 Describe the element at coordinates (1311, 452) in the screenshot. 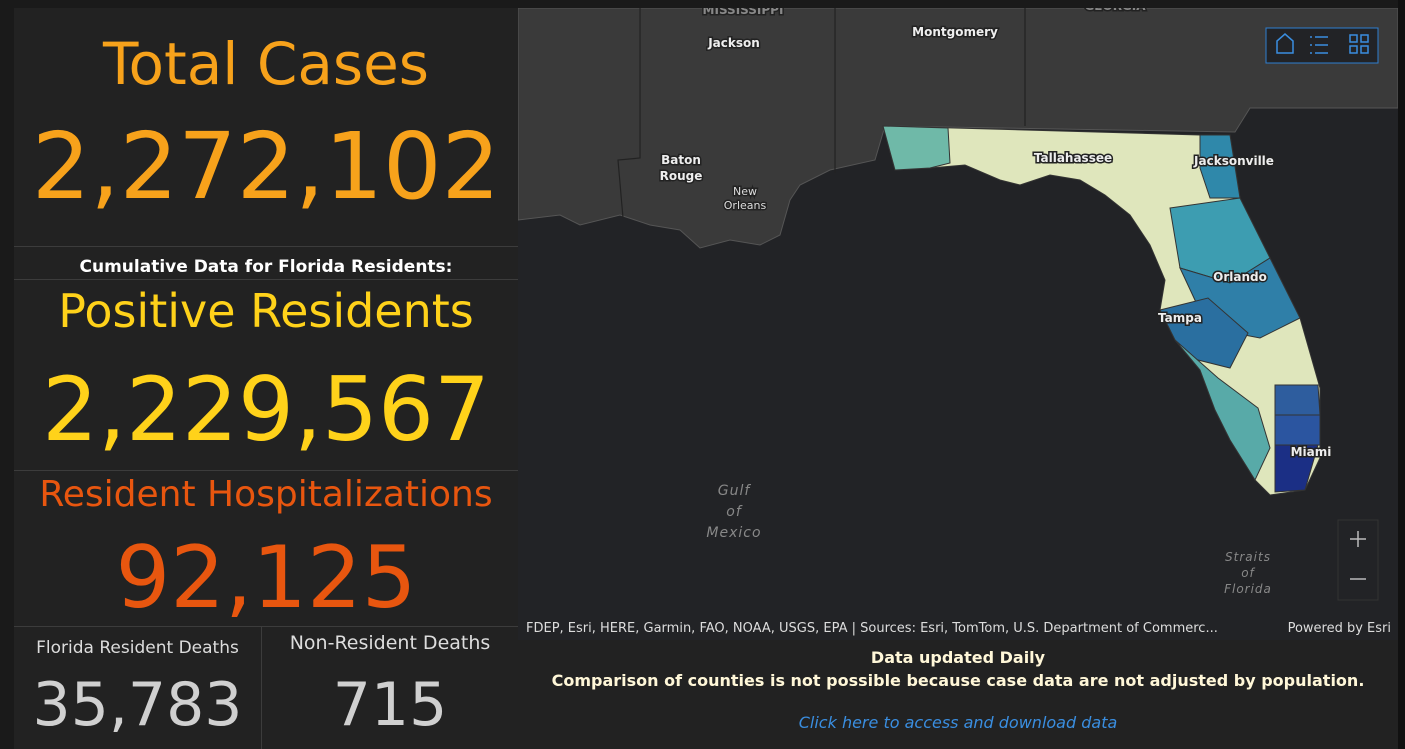

I see `map-label: Miami` at that location.